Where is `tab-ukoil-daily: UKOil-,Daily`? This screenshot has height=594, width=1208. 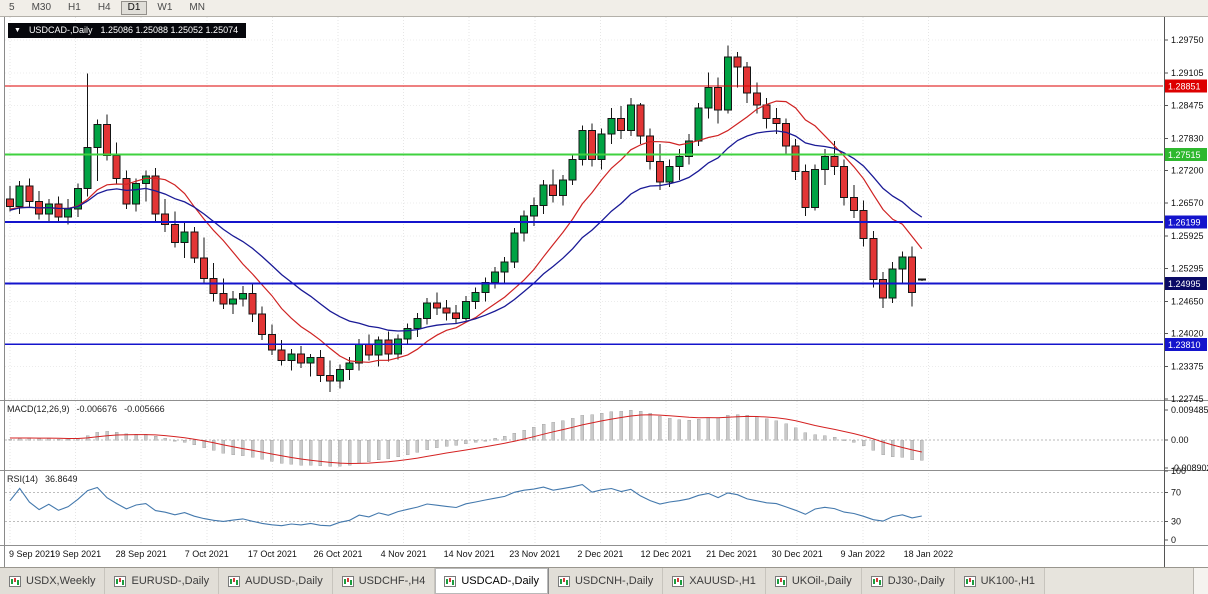
tab-ukoil-daily: UKOil-,Daily is located at coordinates (813, 581).